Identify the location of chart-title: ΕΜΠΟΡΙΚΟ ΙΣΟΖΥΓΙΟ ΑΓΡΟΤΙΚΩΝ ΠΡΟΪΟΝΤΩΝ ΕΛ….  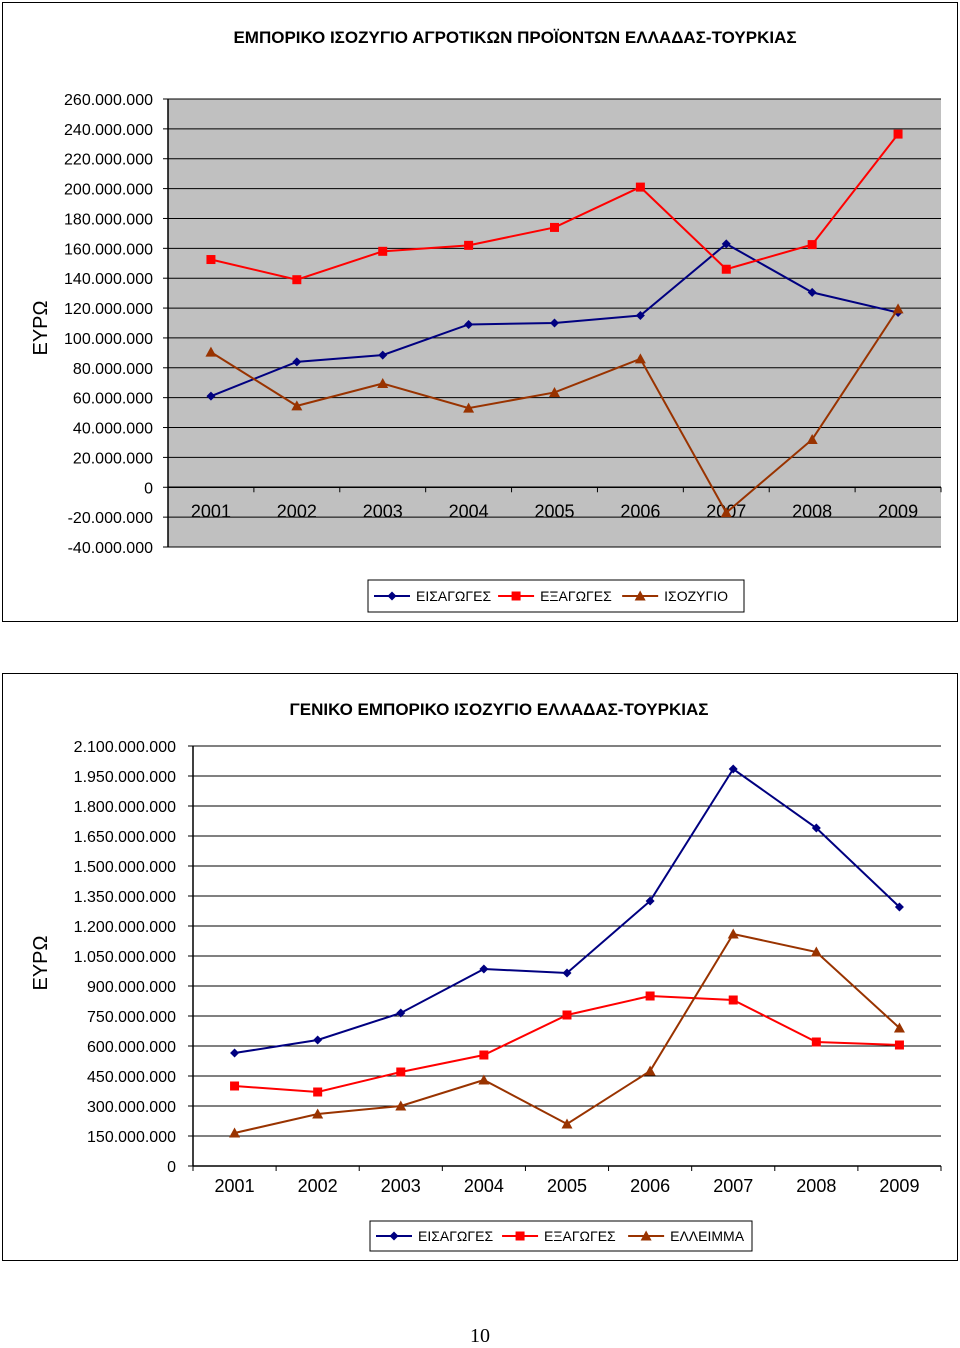
(514, 37).